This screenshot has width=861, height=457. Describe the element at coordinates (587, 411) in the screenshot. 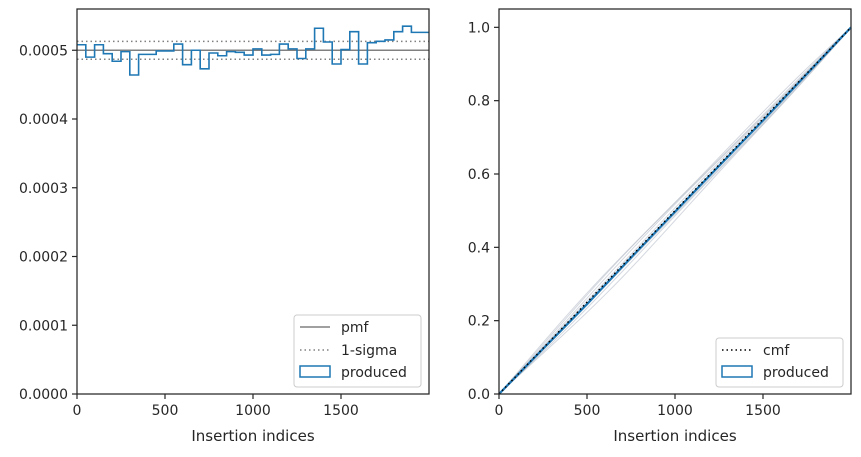

I see `right-xtick-label: 500` at that location.